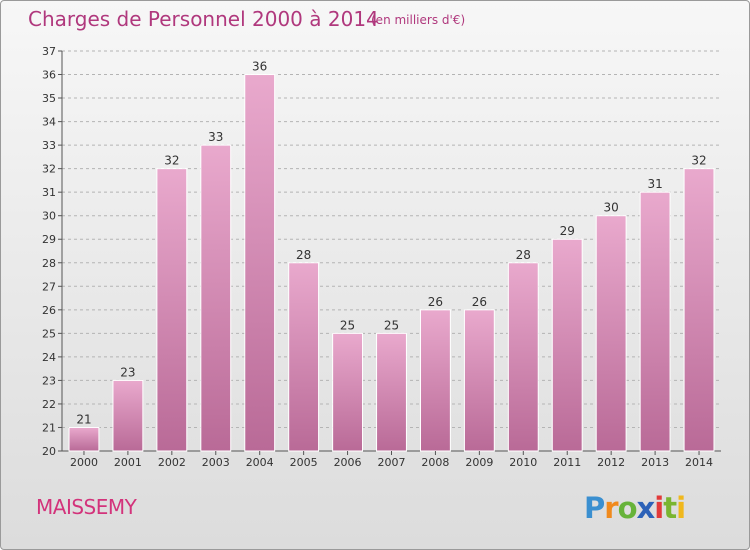  Describe the element at coordinates (49, 75) in the screenshot. I see `y-tick-label: 36` at that location.